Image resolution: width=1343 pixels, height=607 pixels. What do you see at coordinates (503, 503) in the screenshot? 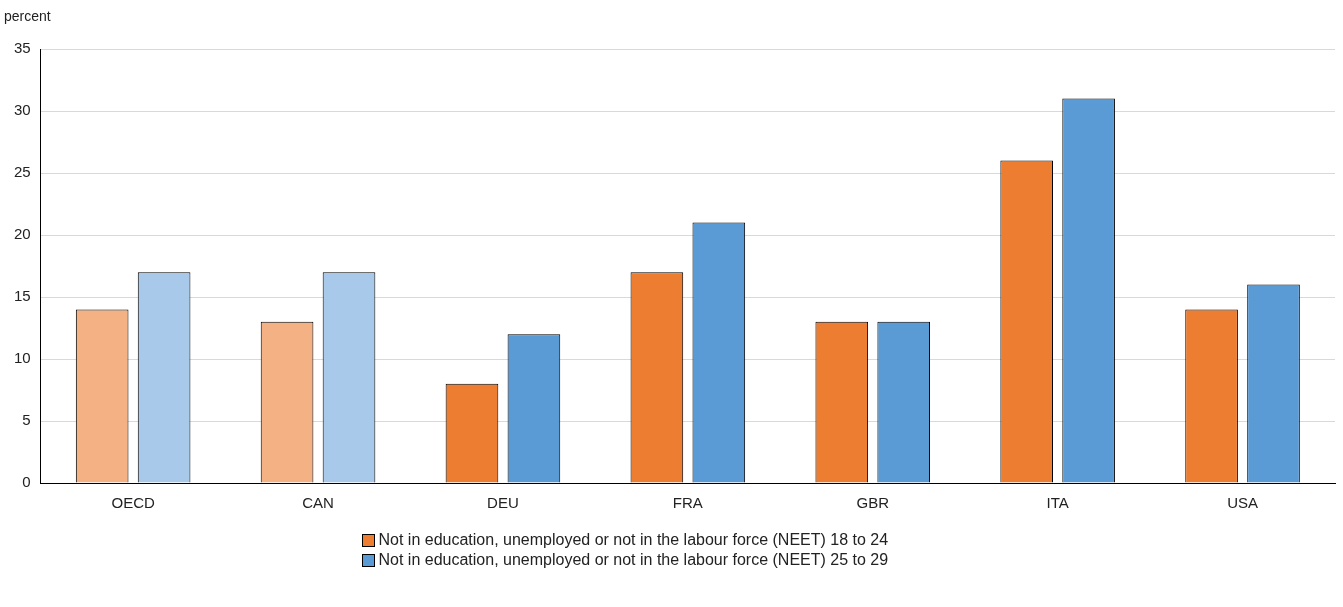
I see `x-tick-label: DEU` at bounding box center [503, 503].